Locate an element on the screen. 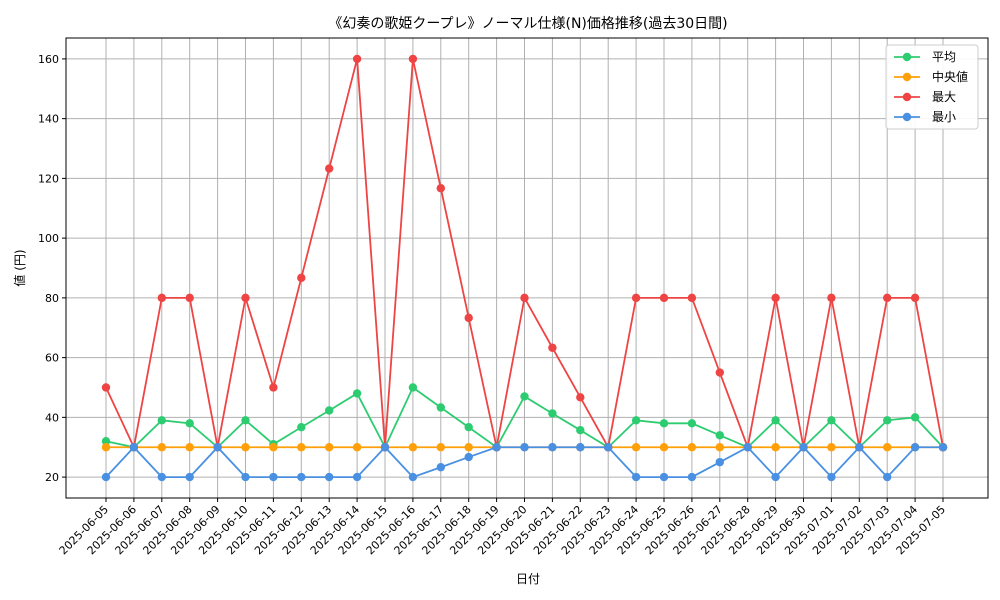 The height and width of the screenshot is (600, 1000). legend-label: 最小 is located at coordinates (944, 117).